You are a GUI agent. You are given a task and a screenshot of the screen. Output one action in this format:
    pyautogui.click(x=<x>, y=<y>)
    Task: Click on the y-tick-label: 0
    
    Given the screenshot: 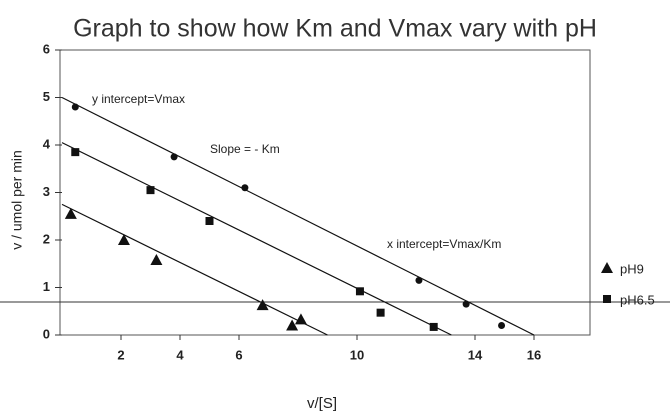 What is the action you would take?
    pyautogui.click(x=46, y=333)
    